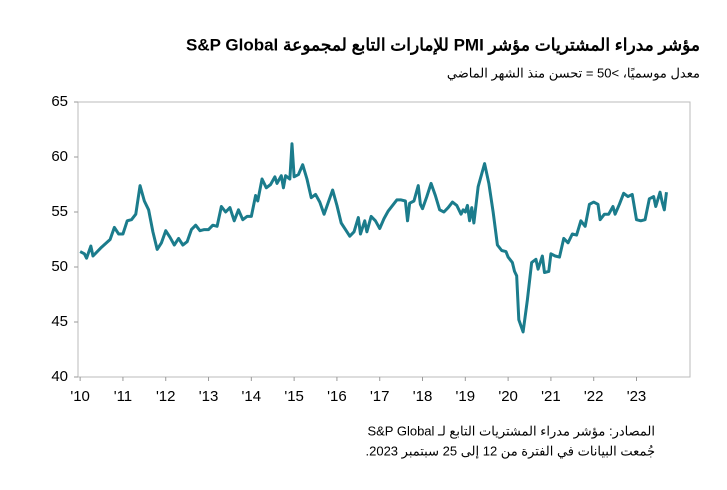  I want to click on x-tick-label: '18, so click(423, 396).